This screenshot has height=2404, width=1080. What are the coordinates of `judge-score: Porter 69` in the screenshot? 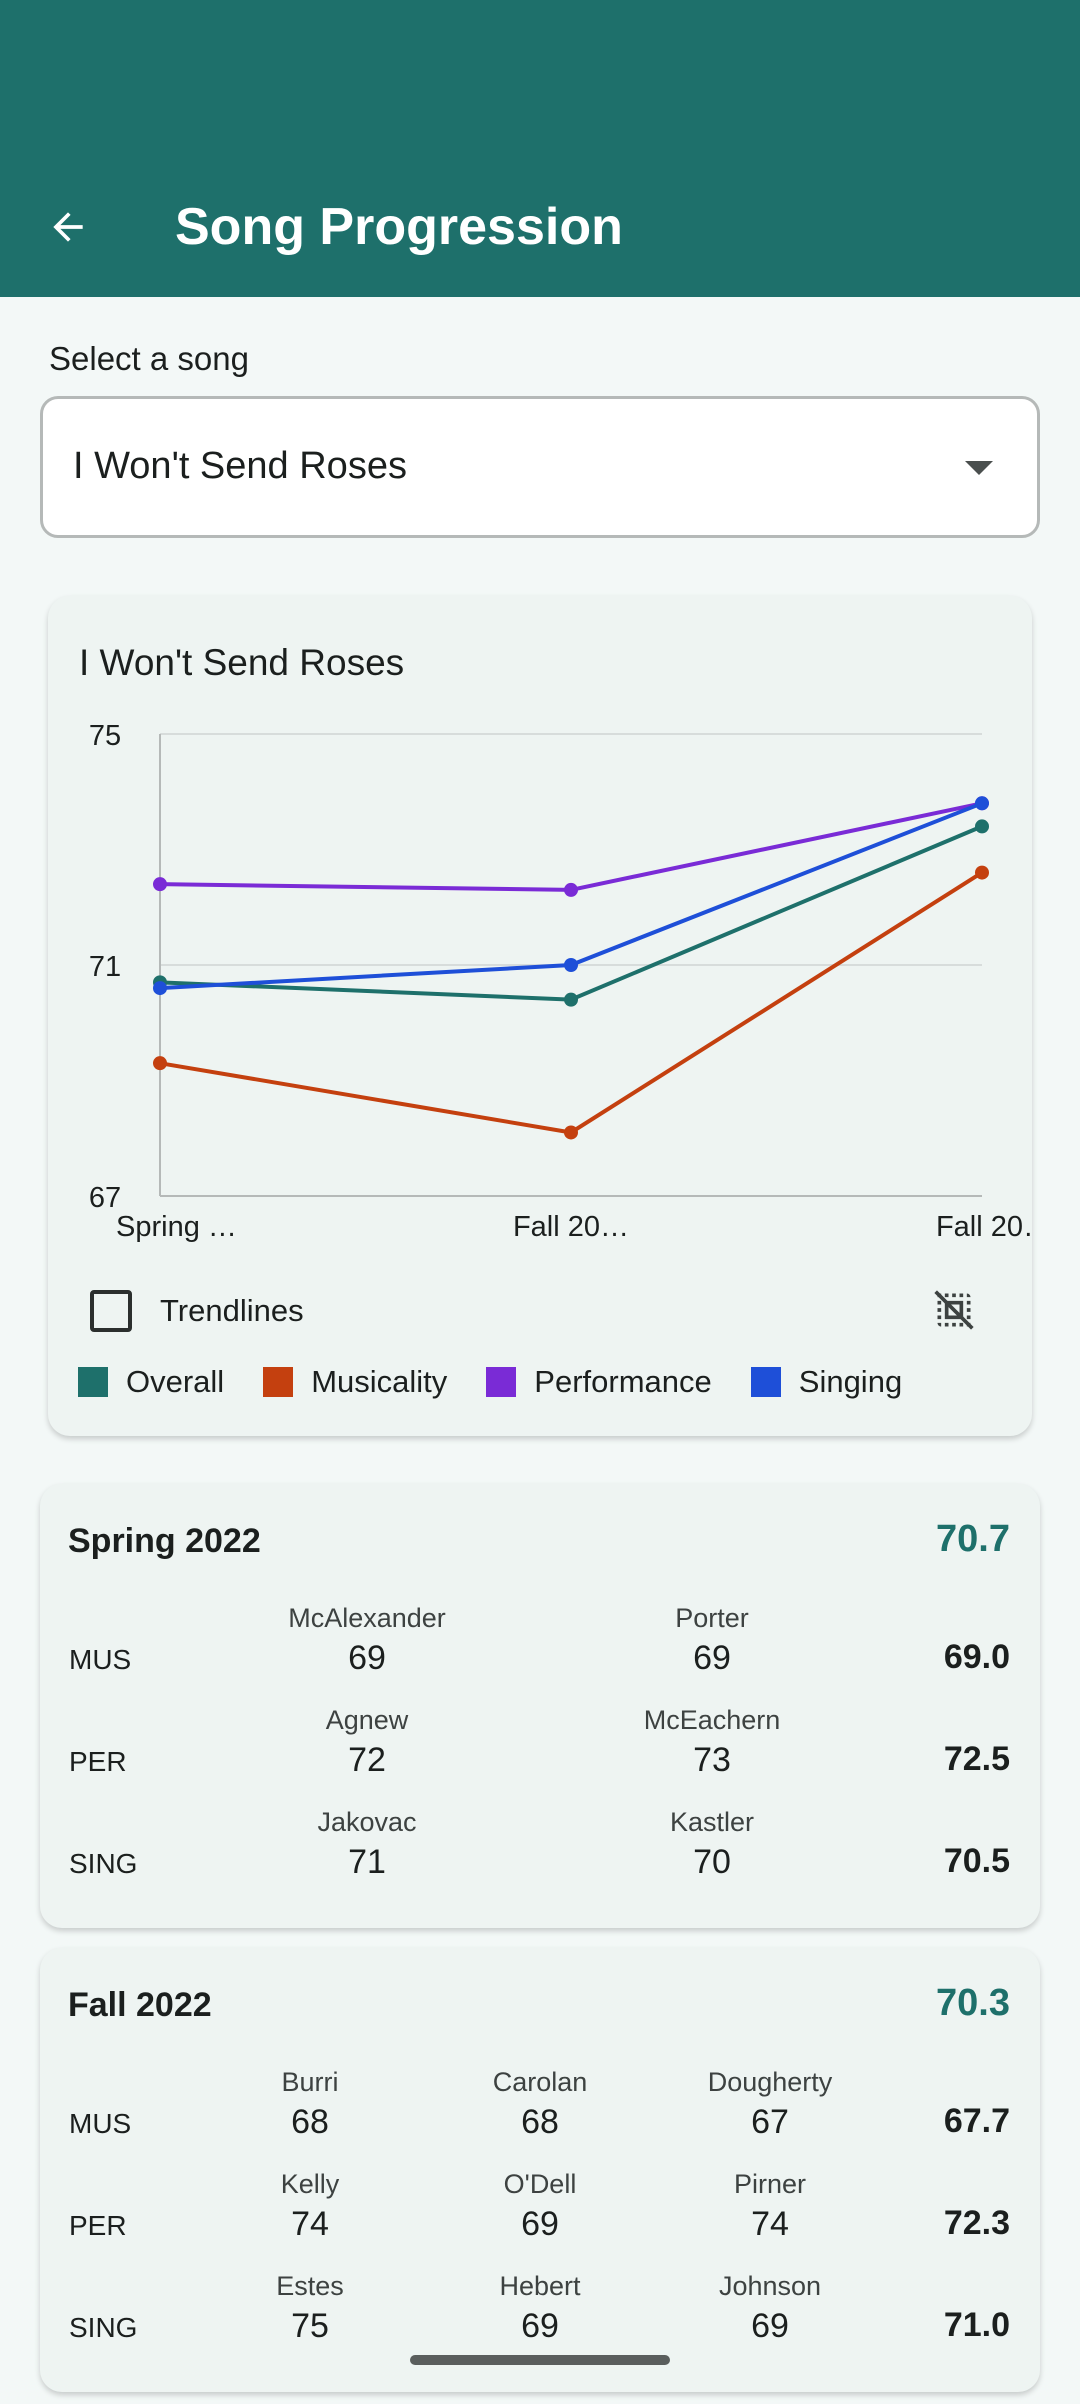 It's located at (712, 1638).